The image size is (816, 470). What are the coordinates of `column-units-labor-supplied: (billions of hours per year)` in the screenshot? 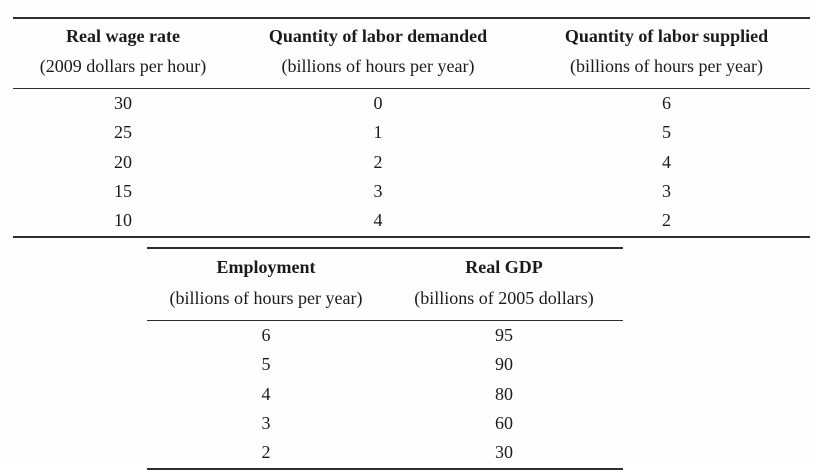 It's located at (666, 70).